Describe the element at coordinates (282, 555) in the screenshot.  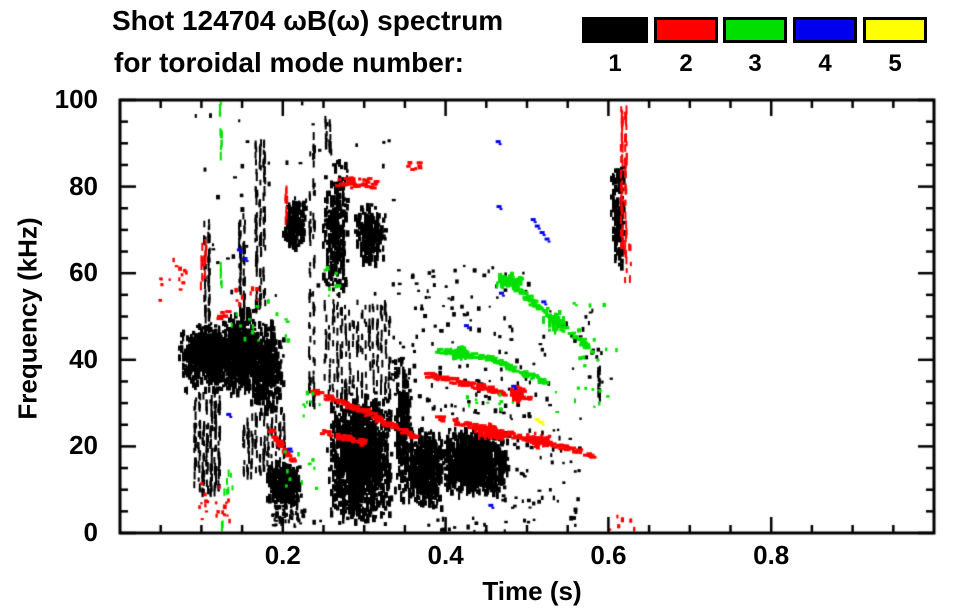
I see `x-tick-label: 0.2` at that location.